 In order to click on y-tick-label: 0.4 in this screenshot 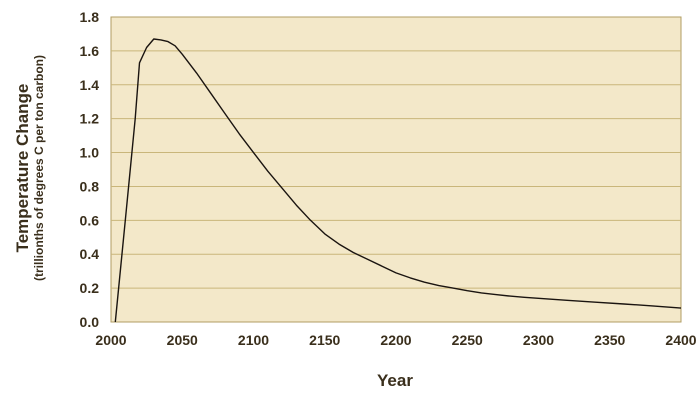, I will do `click(90, 254)`.